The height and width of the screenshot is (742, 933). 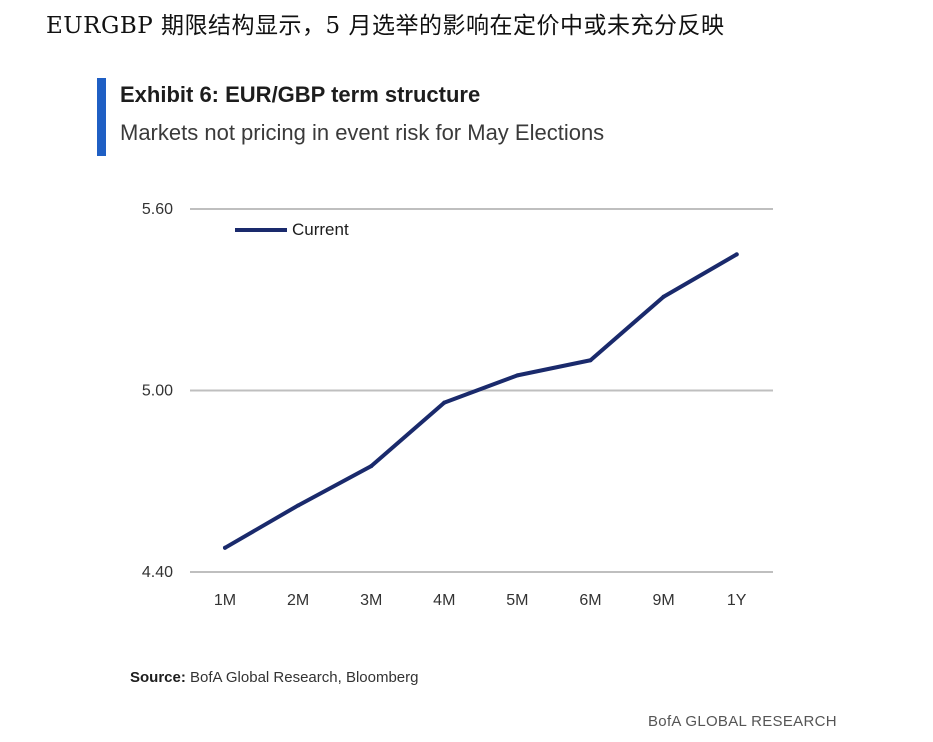 I want to click on y-tick-label: 5.60, so click(x=157, y=209).